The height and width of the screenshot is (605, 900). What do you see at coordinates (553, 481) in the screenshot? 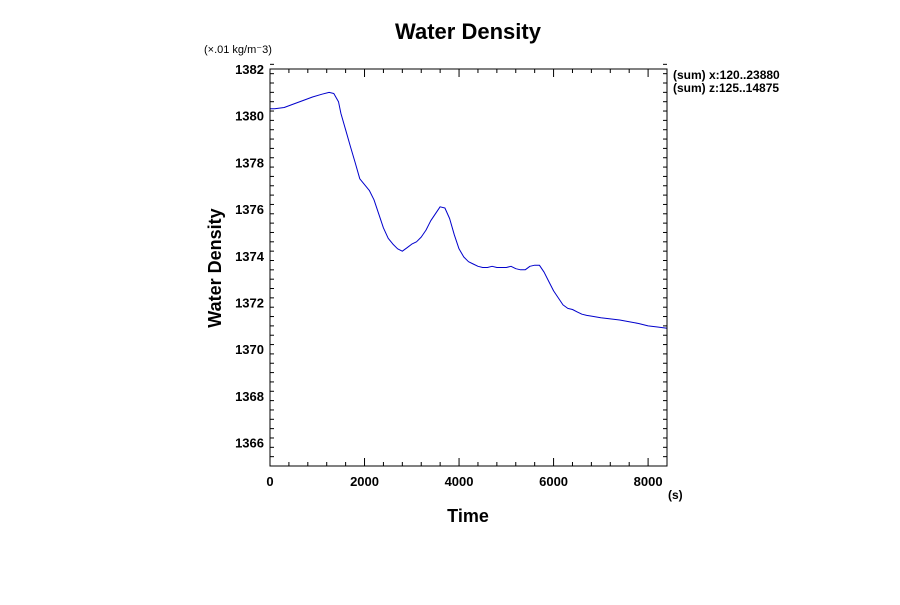
I see `x-tick-label: 6000` at bounding box center [553, 481].